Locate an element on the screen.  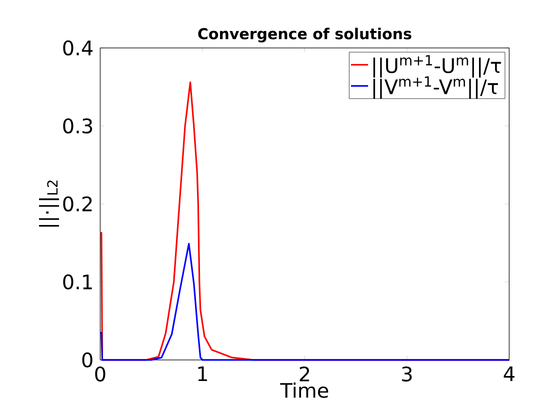
x-tick-label: 3 is located at coordinates (407, 374).